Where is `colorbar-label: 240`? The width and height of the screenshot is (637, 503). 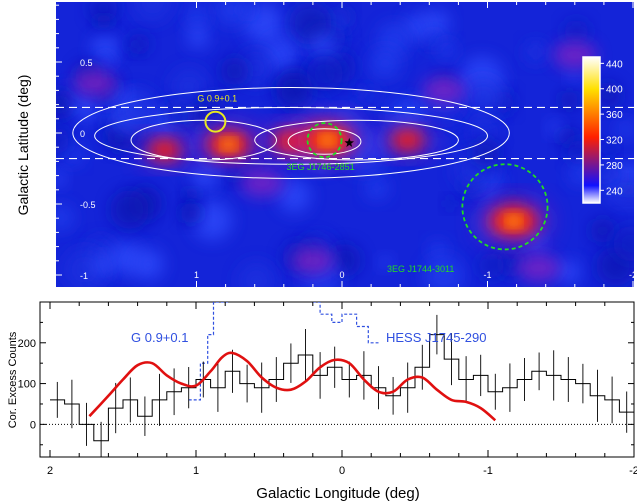 colorbar-label: 240 is located at coordinates (614, 191).